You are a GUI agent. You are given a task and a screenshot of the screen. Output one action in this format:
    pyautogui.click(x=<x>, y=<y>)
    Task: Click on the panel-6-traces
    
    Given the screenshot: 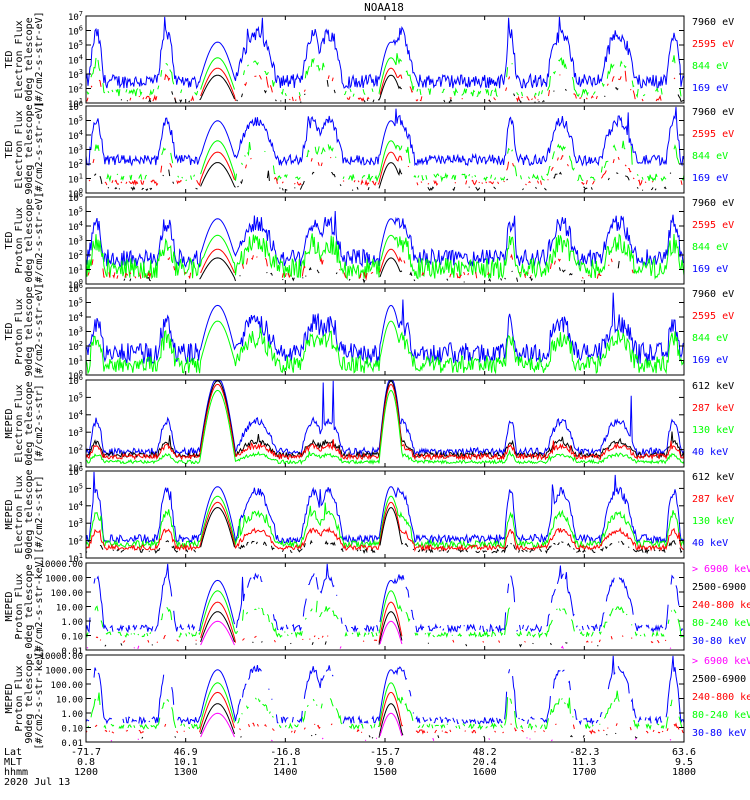 What is the action you would take?
    pyautogui.click(x=385, y=512)
    